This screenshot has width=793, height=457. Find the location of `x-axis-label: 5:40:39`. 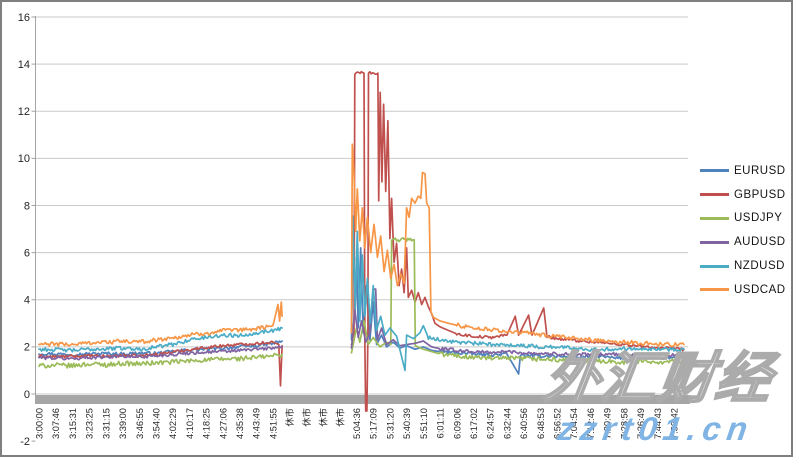

x-axis-label: 5:40:39 is located at coordinates (407, 423).